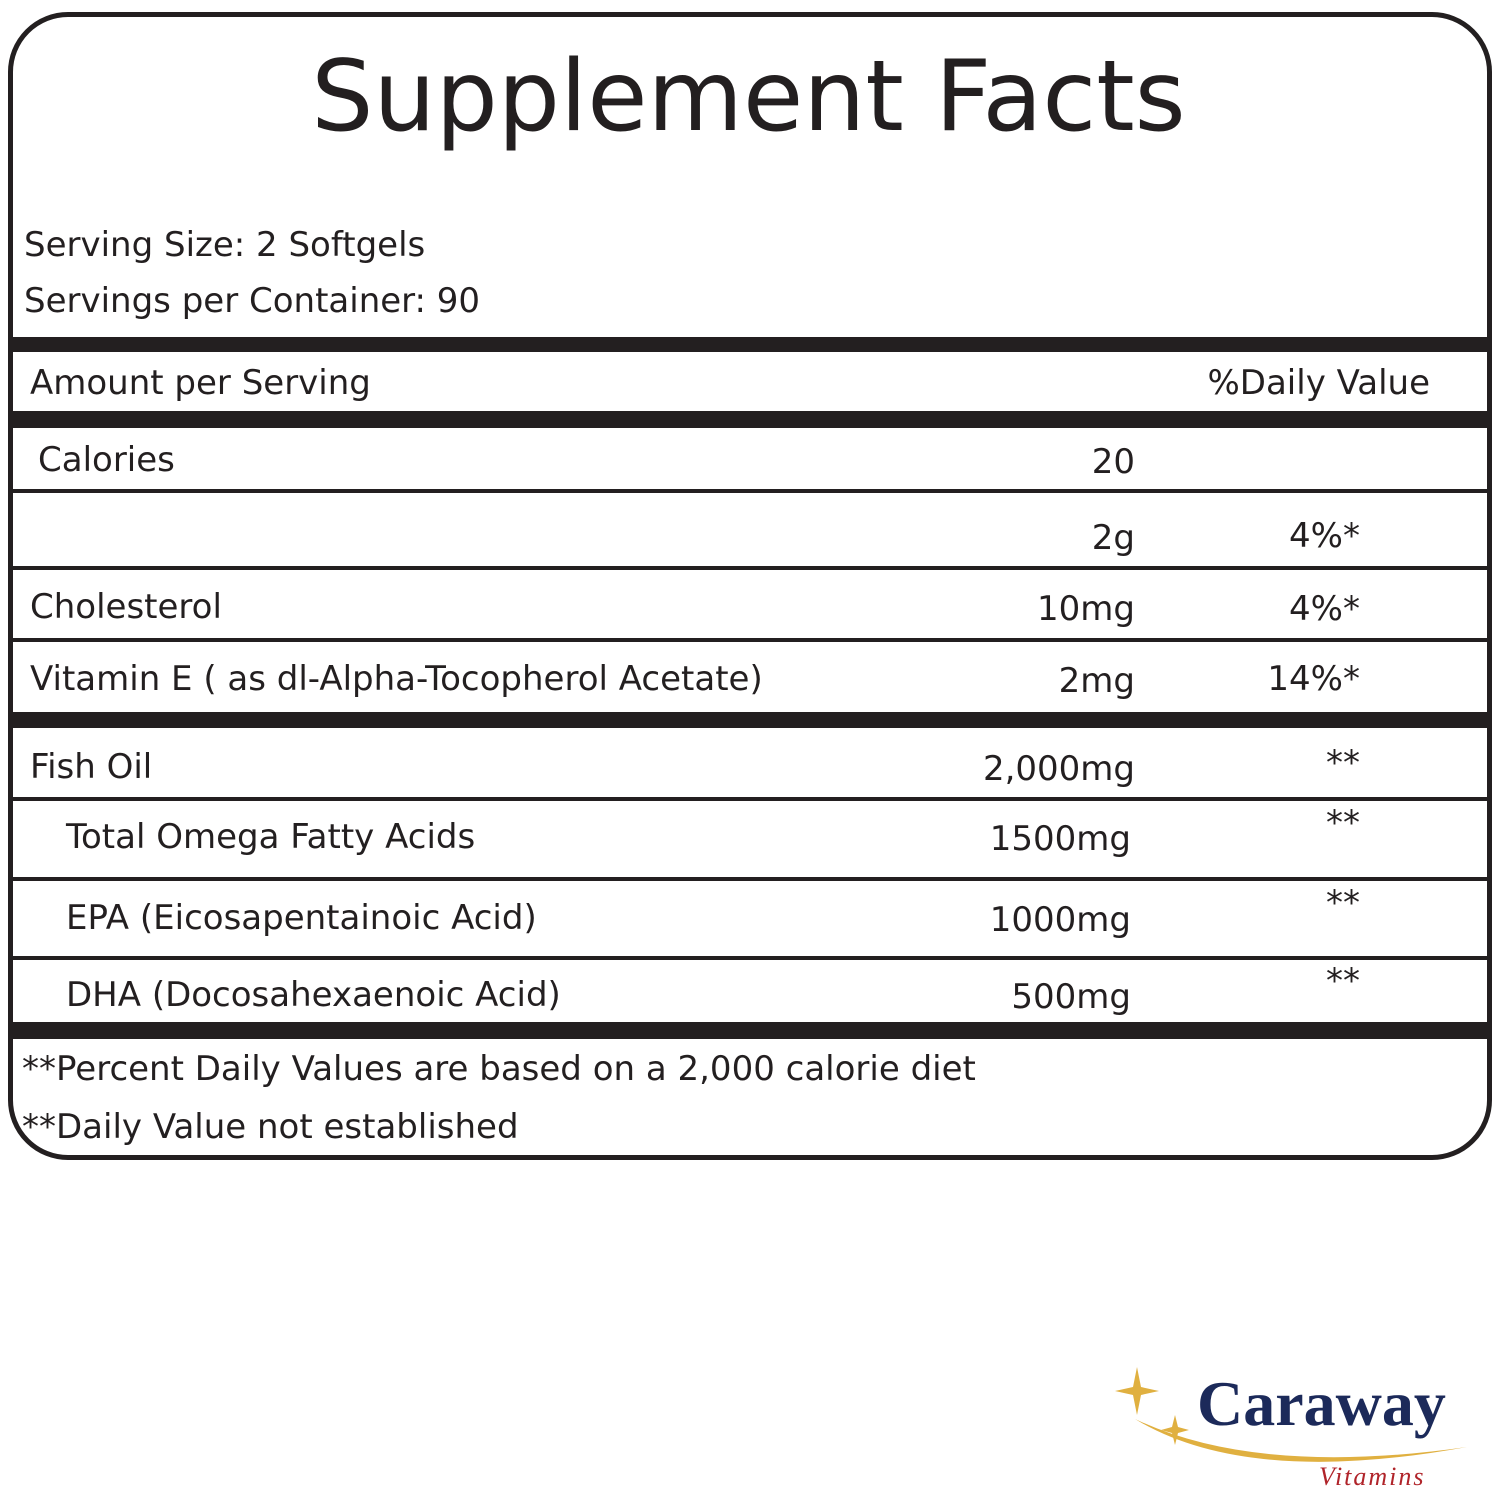 The height and width of the screenshot is (1497, 1497). What do you see at coordinates (1318, 383) in the screenshot?
I see `column-header: %Daily Value` at bounding box center [1318, 383].